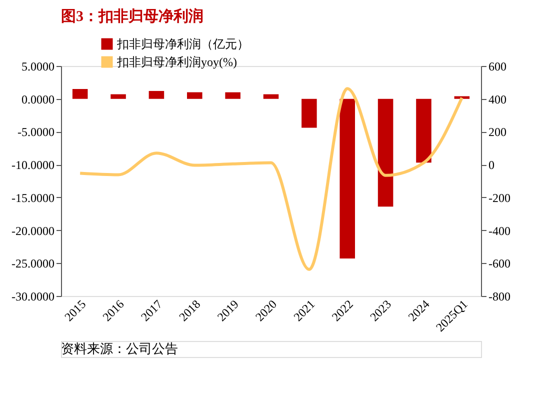  What do you see at coordinates (497, 132) in the screenshot?
I see `y2-tick-label: 200` at bounding box center [497, 132].